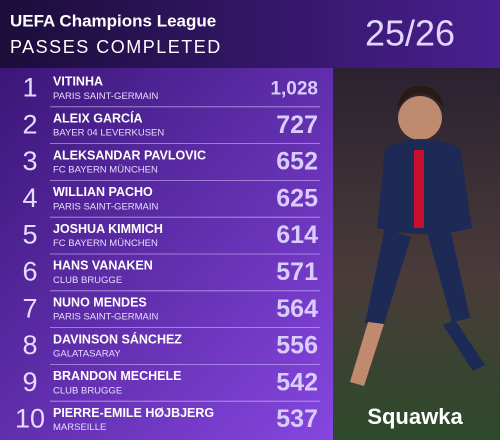 The width and height of the screenshot is (500, 440). What do you see at coordinates (29, 124) in the screenshot?
I see `rank: 2` at bounding box center [29, 124].